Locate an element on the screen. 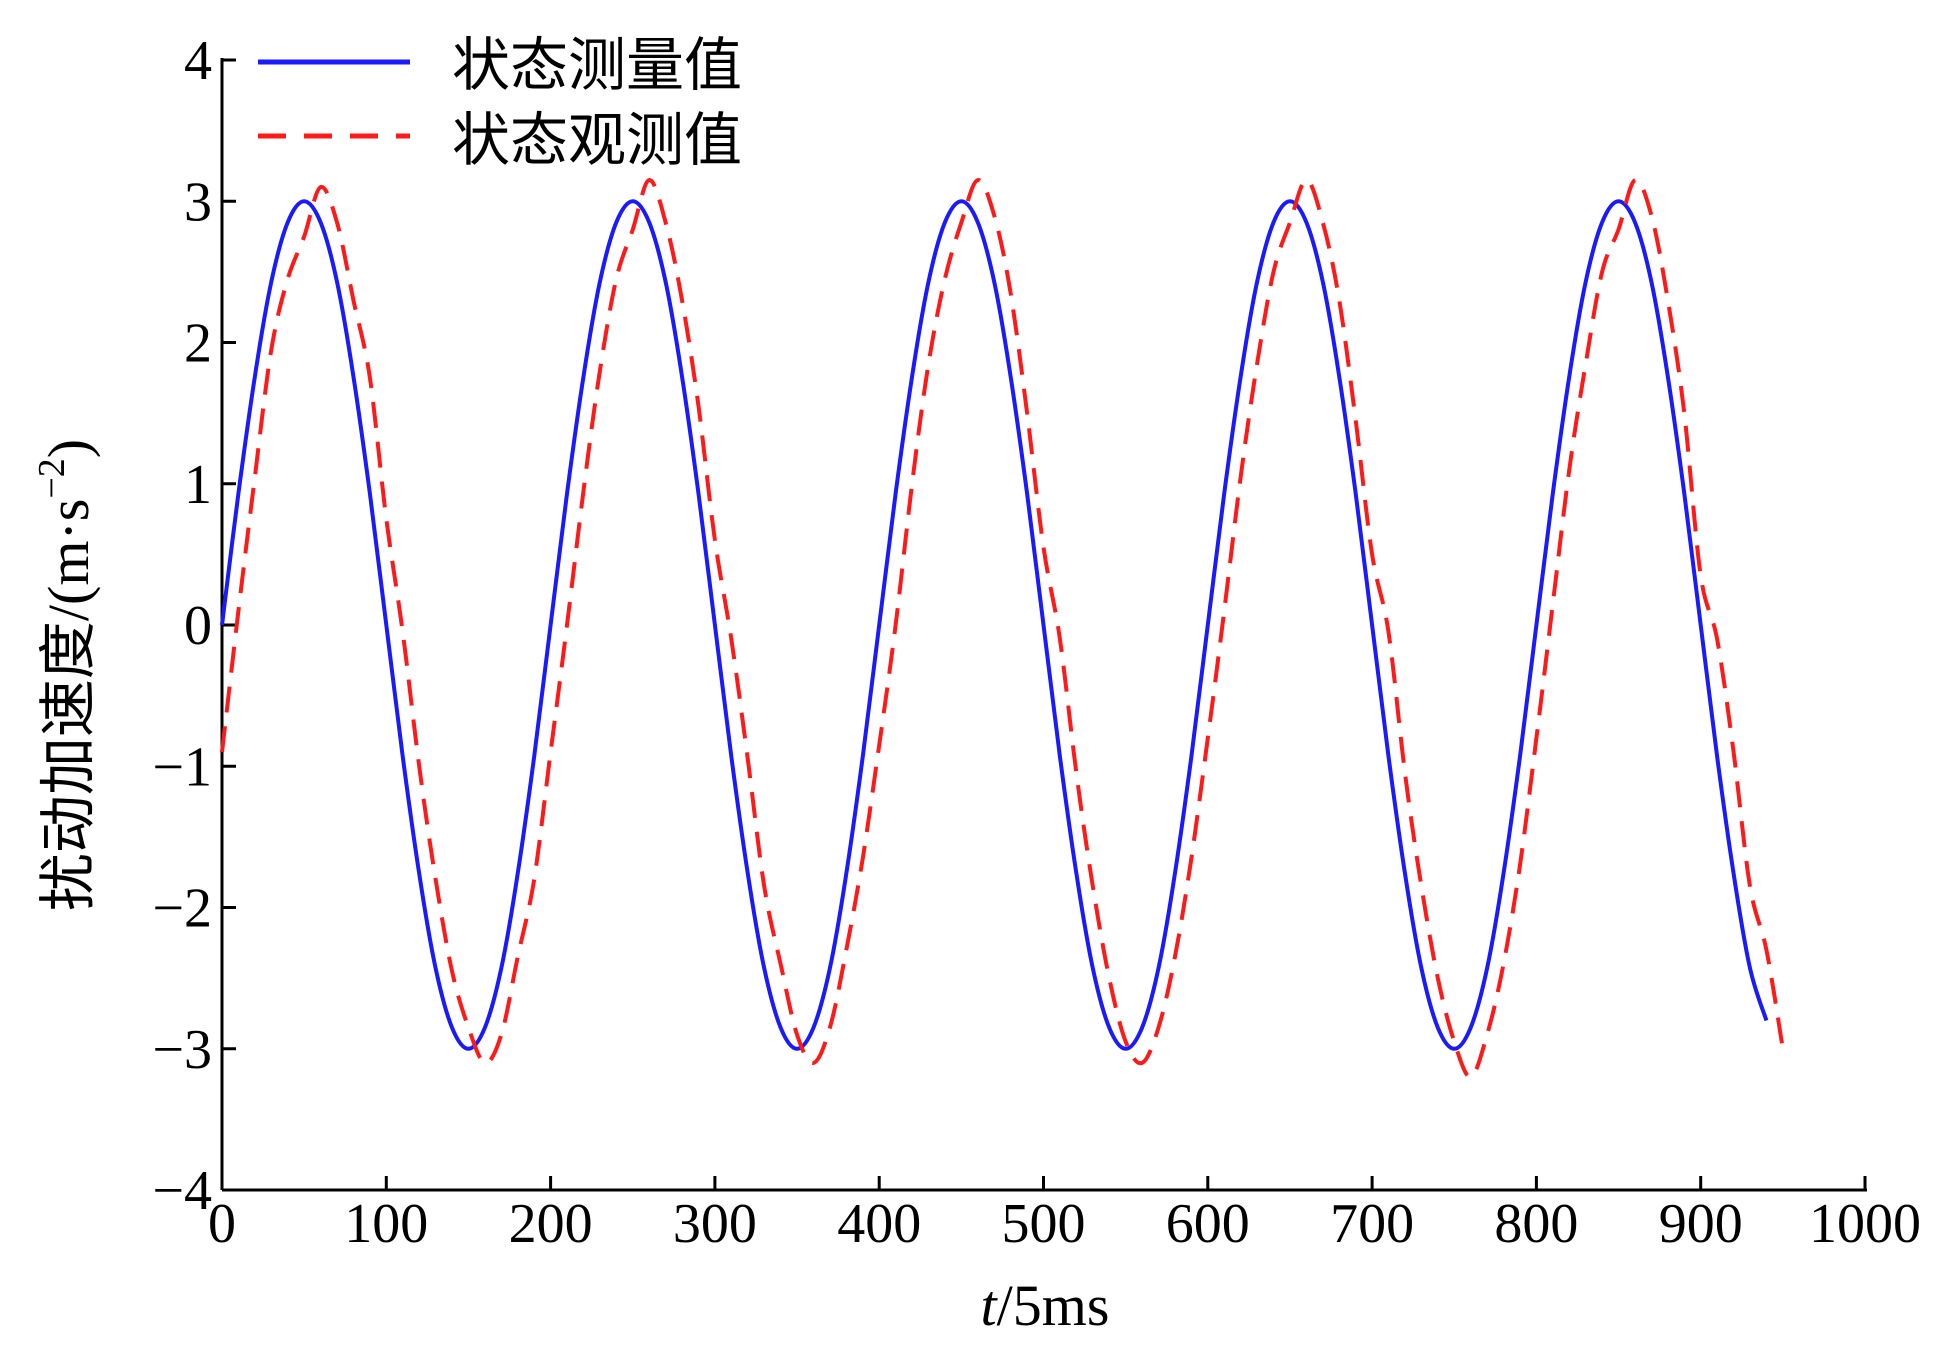 The height and width of the screenshot is (1345, 1940). x-axis-title: t/5ms is located at coordinates (1045, 1305).